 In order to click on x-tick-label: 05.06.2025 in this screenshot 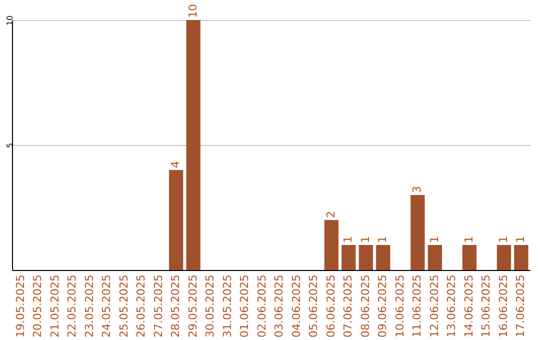, I will do `click(313, 306)`.